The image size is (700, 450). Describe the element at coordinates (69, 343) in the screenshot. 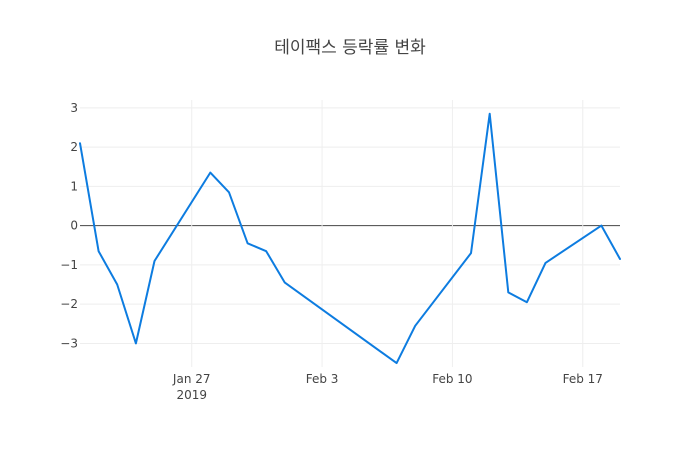

I see `y-tick-label: −3` at that location.